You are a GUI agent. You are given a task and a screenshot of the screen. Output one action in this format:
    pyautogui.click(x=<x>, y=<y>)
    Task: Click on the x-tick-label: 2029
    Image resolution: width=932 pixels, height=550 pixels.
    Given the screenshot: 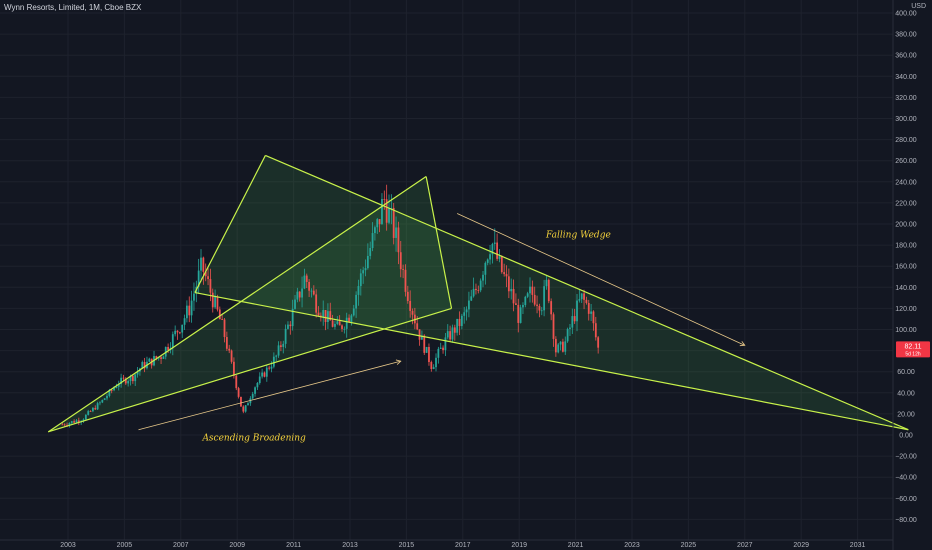 What is the action you would take?
    pyautogui.click(x=801, y=545)
    